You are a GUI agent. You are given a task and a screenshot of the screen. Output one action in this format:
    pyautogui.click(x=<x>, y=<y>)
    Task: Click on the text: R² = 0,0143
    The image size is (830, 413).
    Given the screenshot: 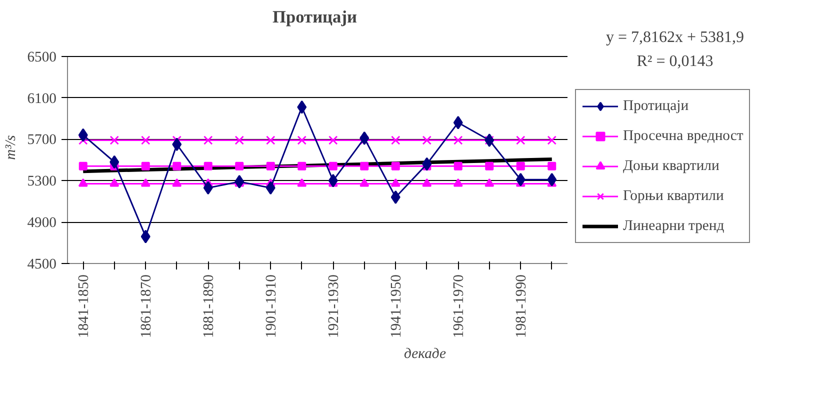 What is the action you would take?
    pyautogui.click(x=675, y=61)
    